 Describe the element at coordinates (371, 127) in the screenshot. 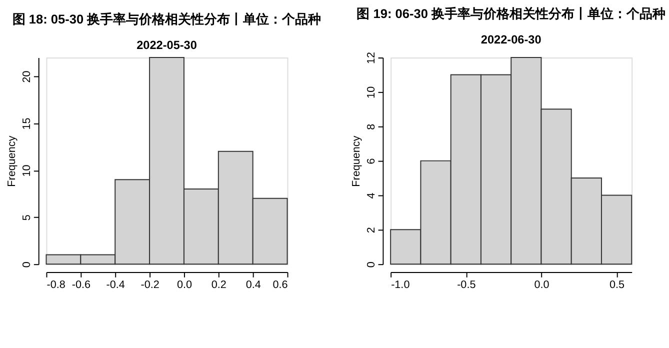

I see `y-tick-label: 8` at that location.